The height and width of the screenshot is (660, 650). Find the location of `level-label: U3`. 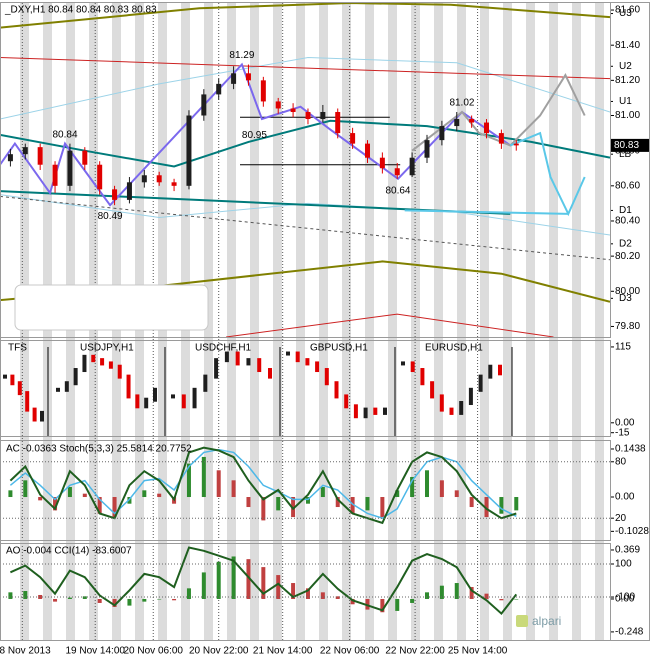

level-label: U3 is located at coordinates (625, 13).